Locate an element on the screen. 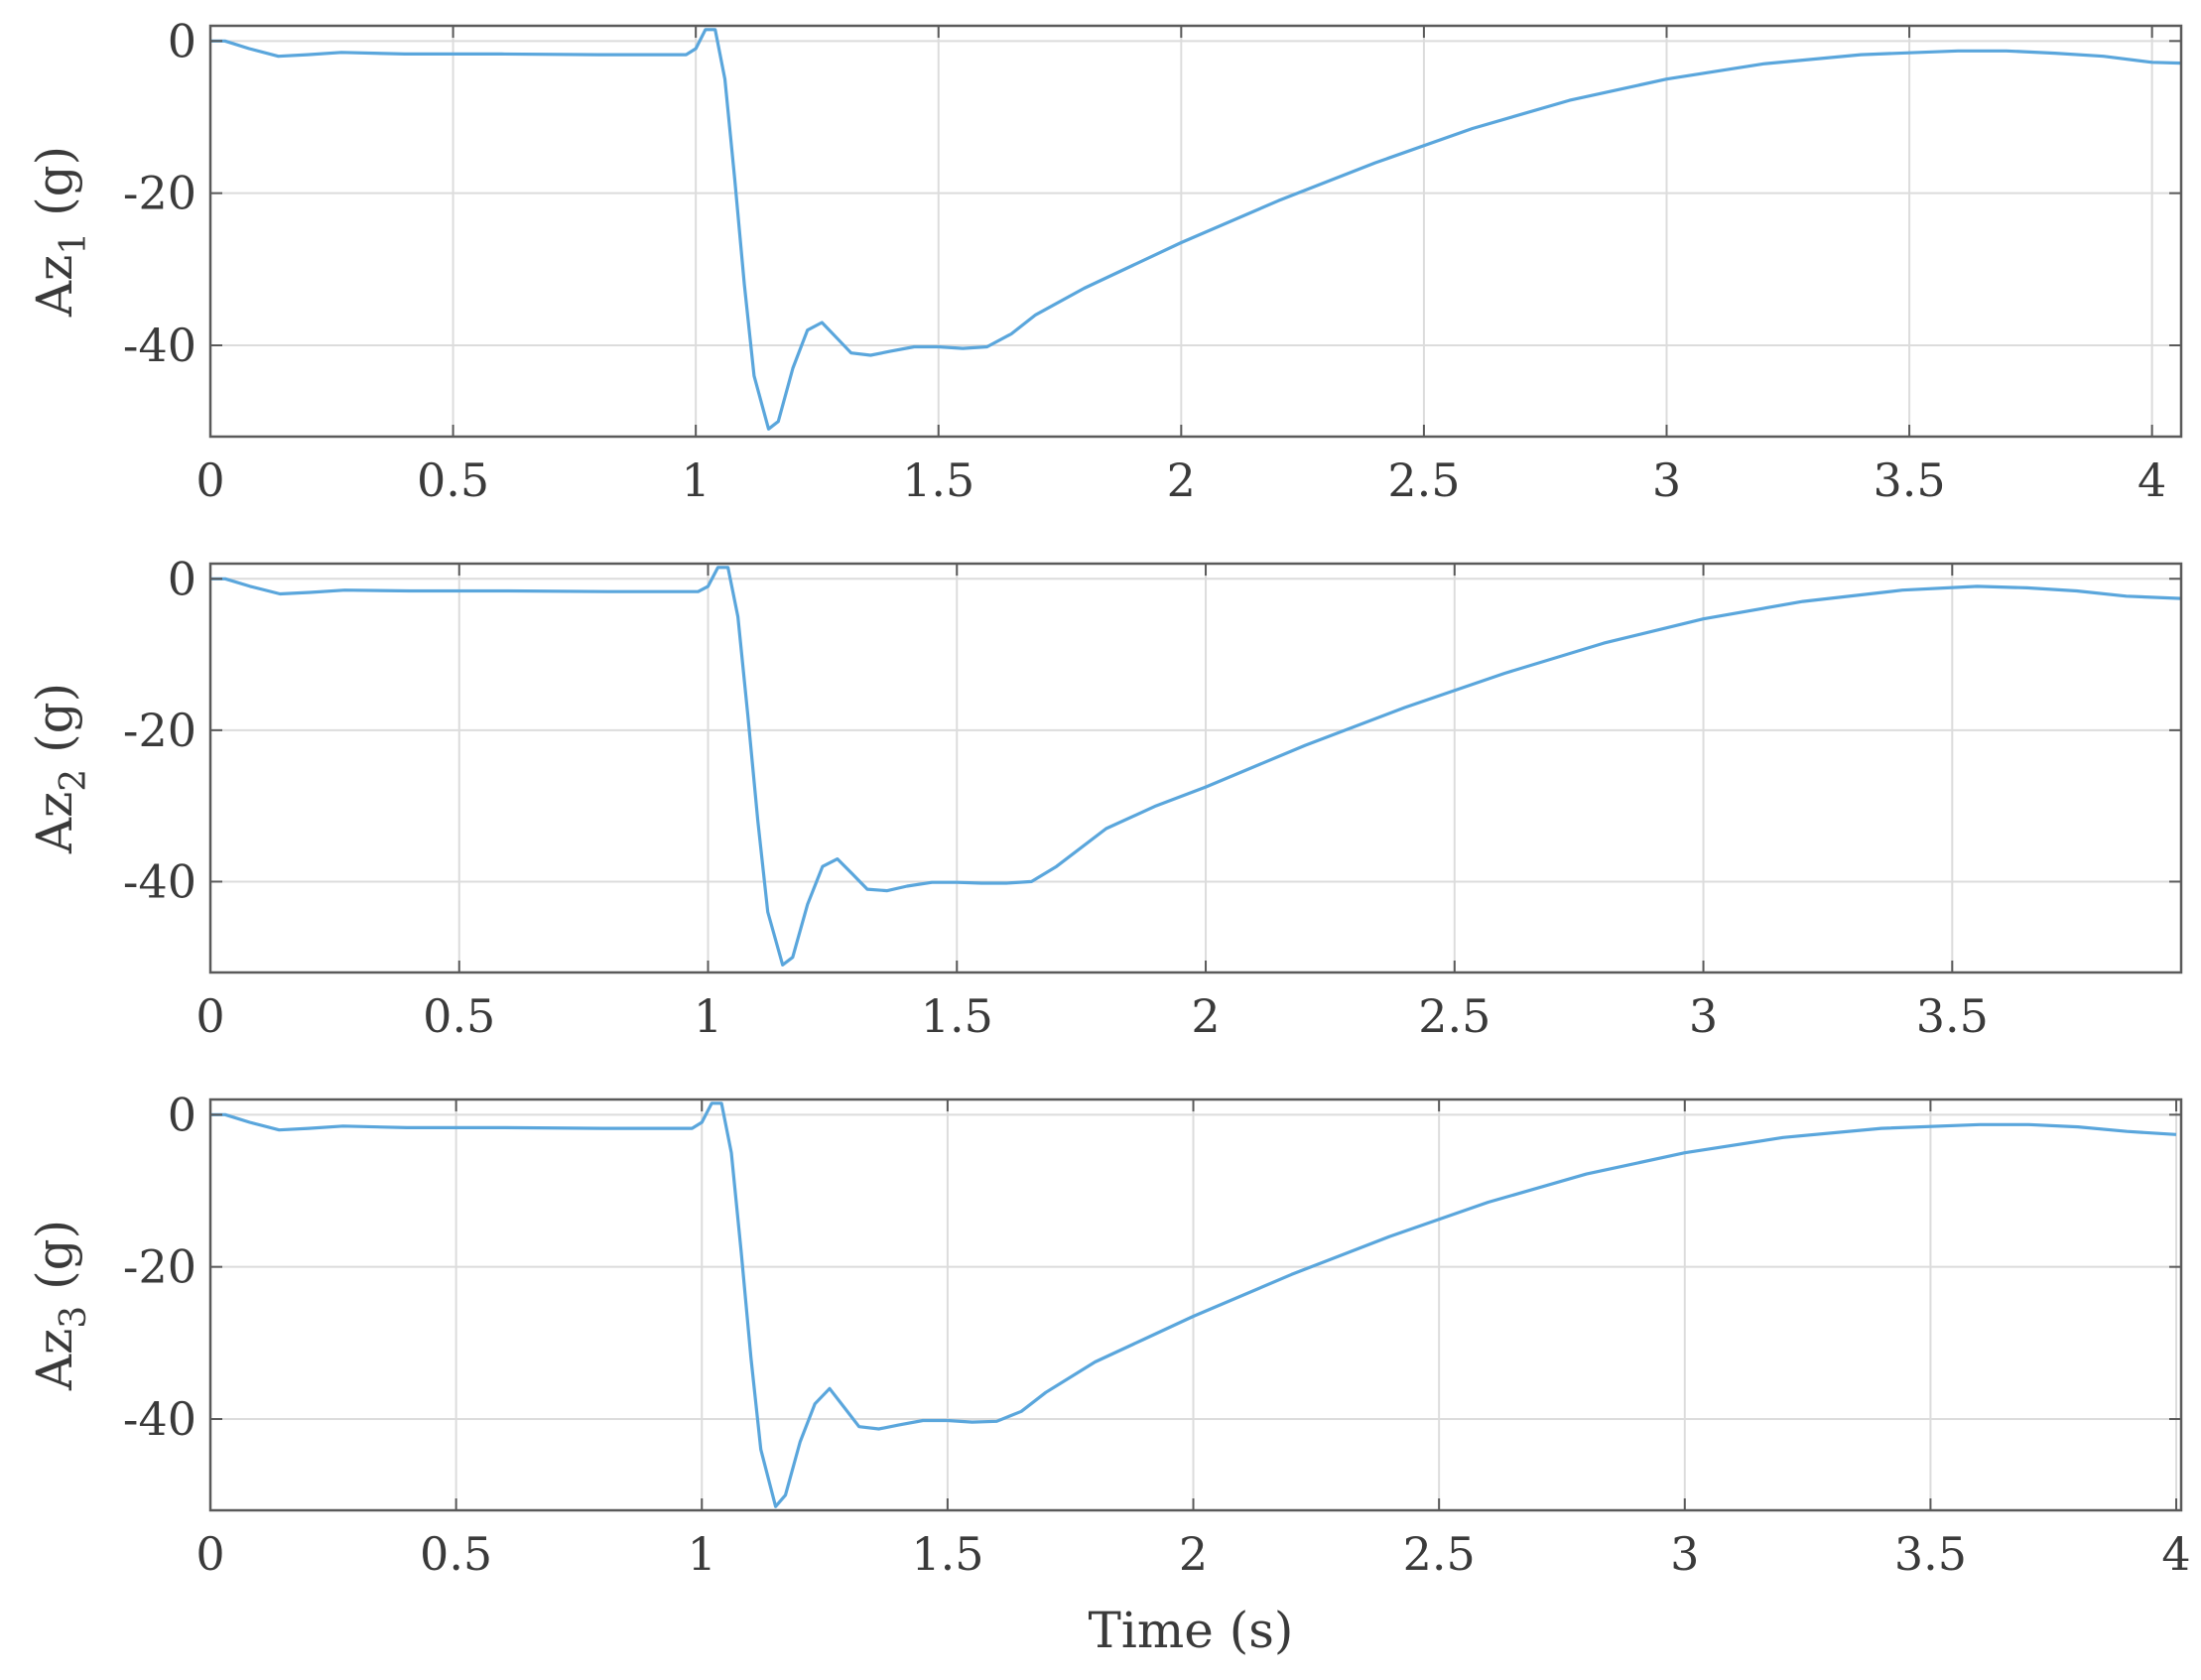  y-axis-label-1: Az1 (g) is located at coordinates (60, 232).